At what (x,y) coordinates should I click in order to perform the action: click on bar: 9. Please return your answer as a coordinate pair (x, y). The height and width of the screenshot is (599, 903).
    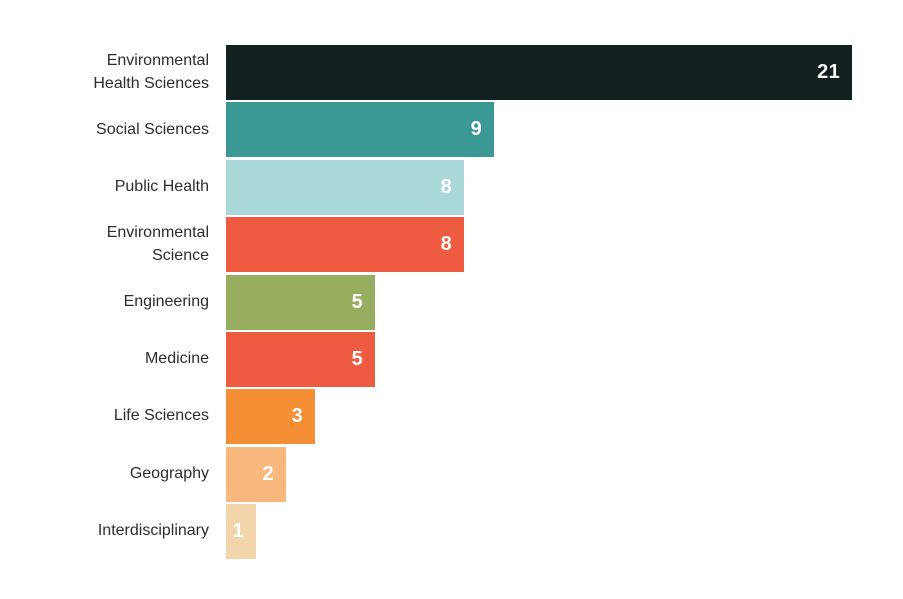
    Looking at the image, I should click on (360, 130).